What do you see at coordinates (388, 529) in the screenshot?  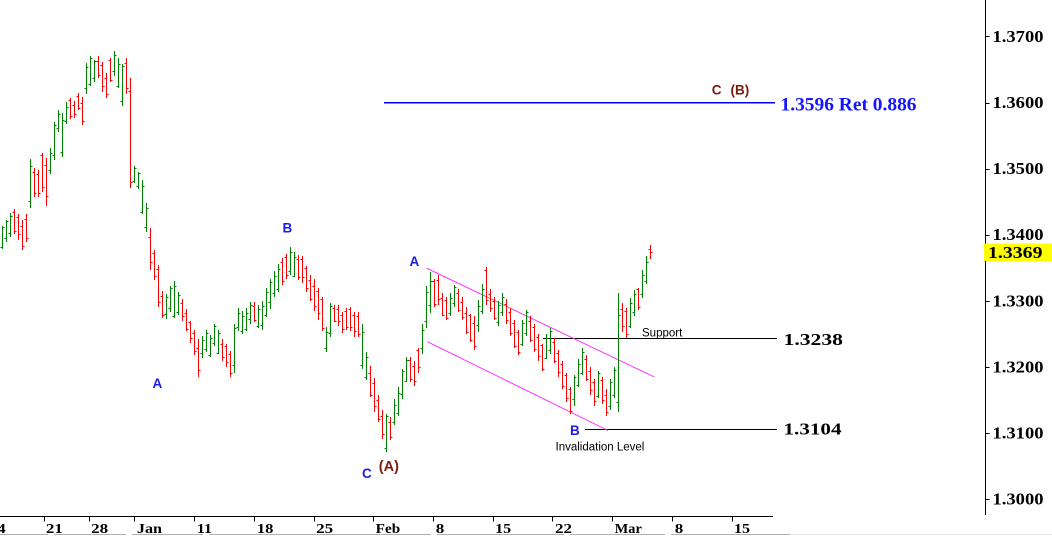 I see `svg-text: Feb` at bounding box center [388, 529].